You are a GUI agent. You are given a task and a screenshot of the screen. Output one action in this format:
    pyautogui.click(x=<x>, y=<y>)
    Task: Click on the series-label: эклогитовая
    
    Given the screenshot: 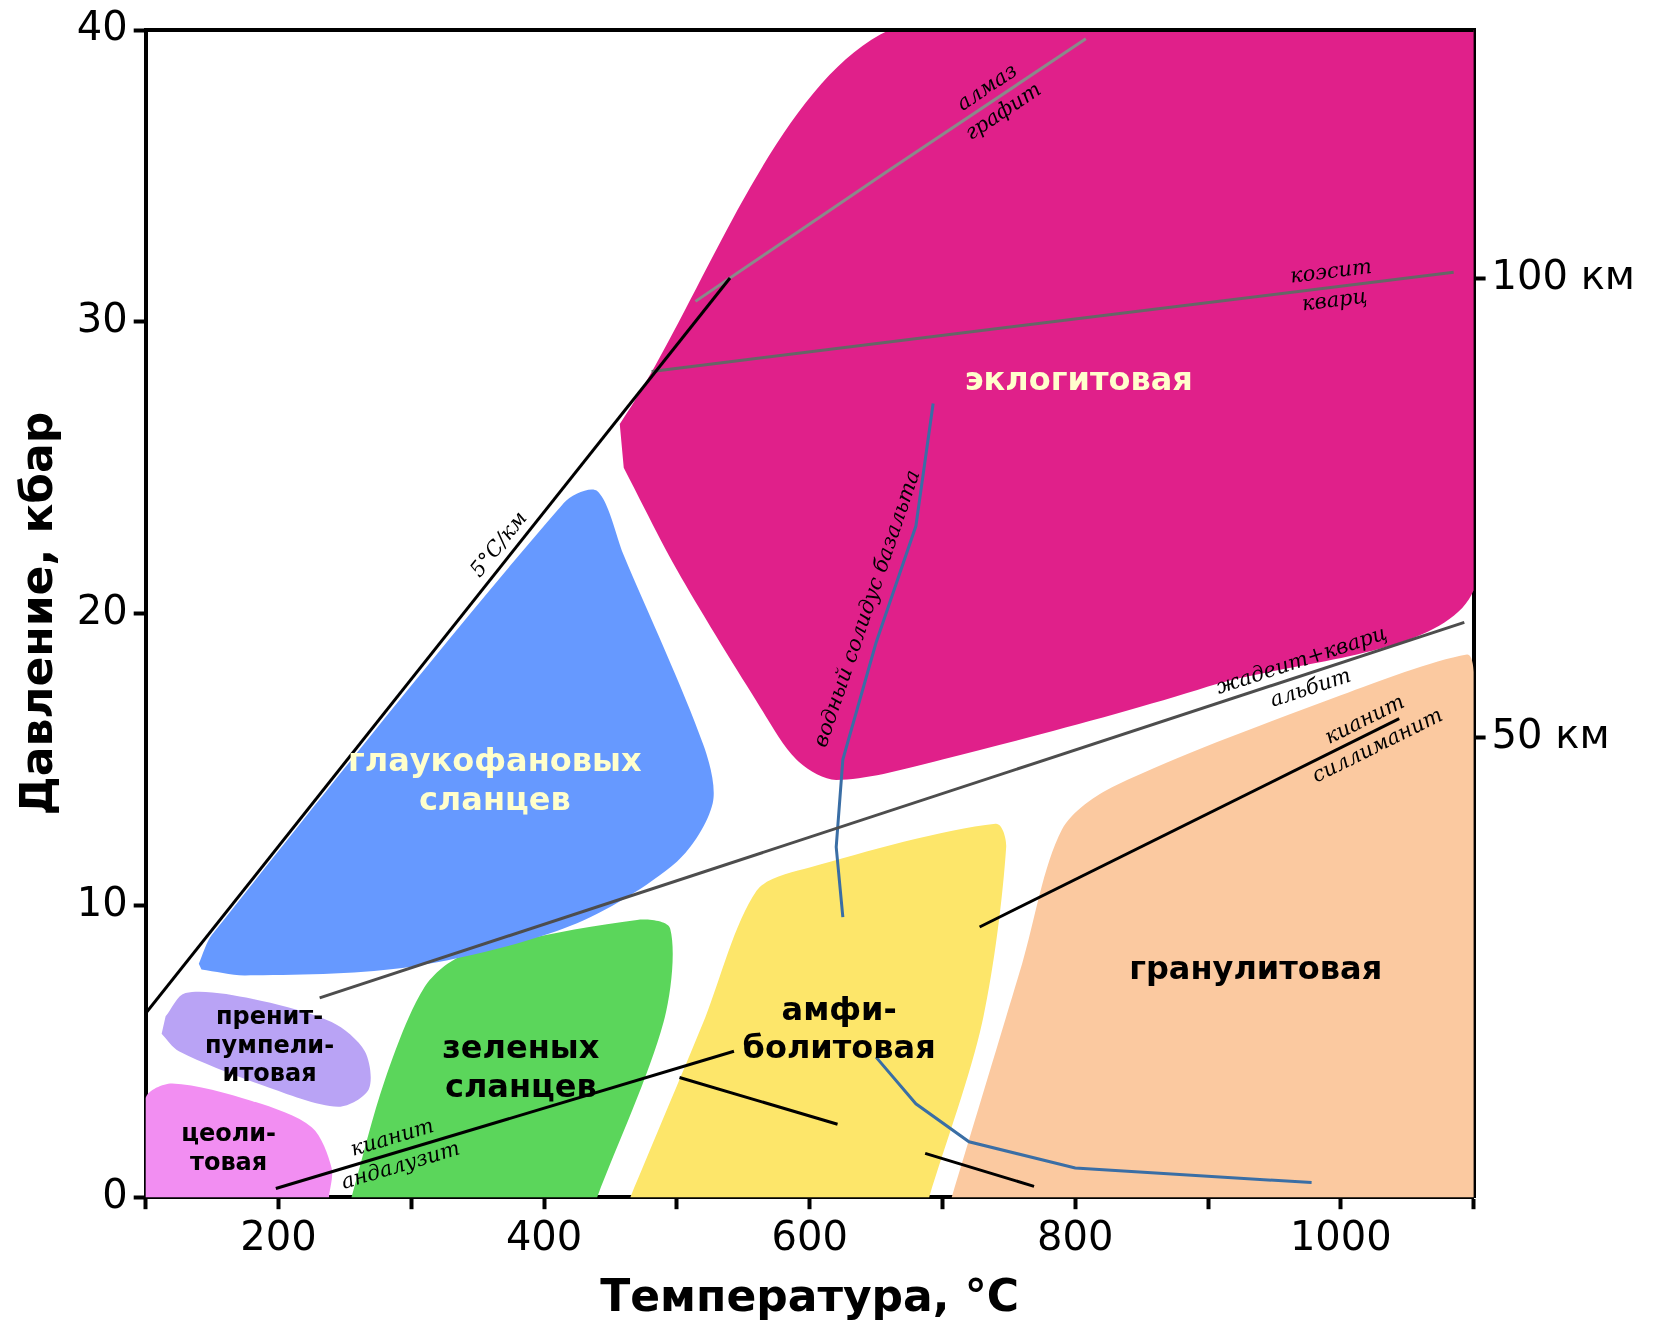 What is the action you would take?
    pyautogui.click(x=1078, y=378)
    